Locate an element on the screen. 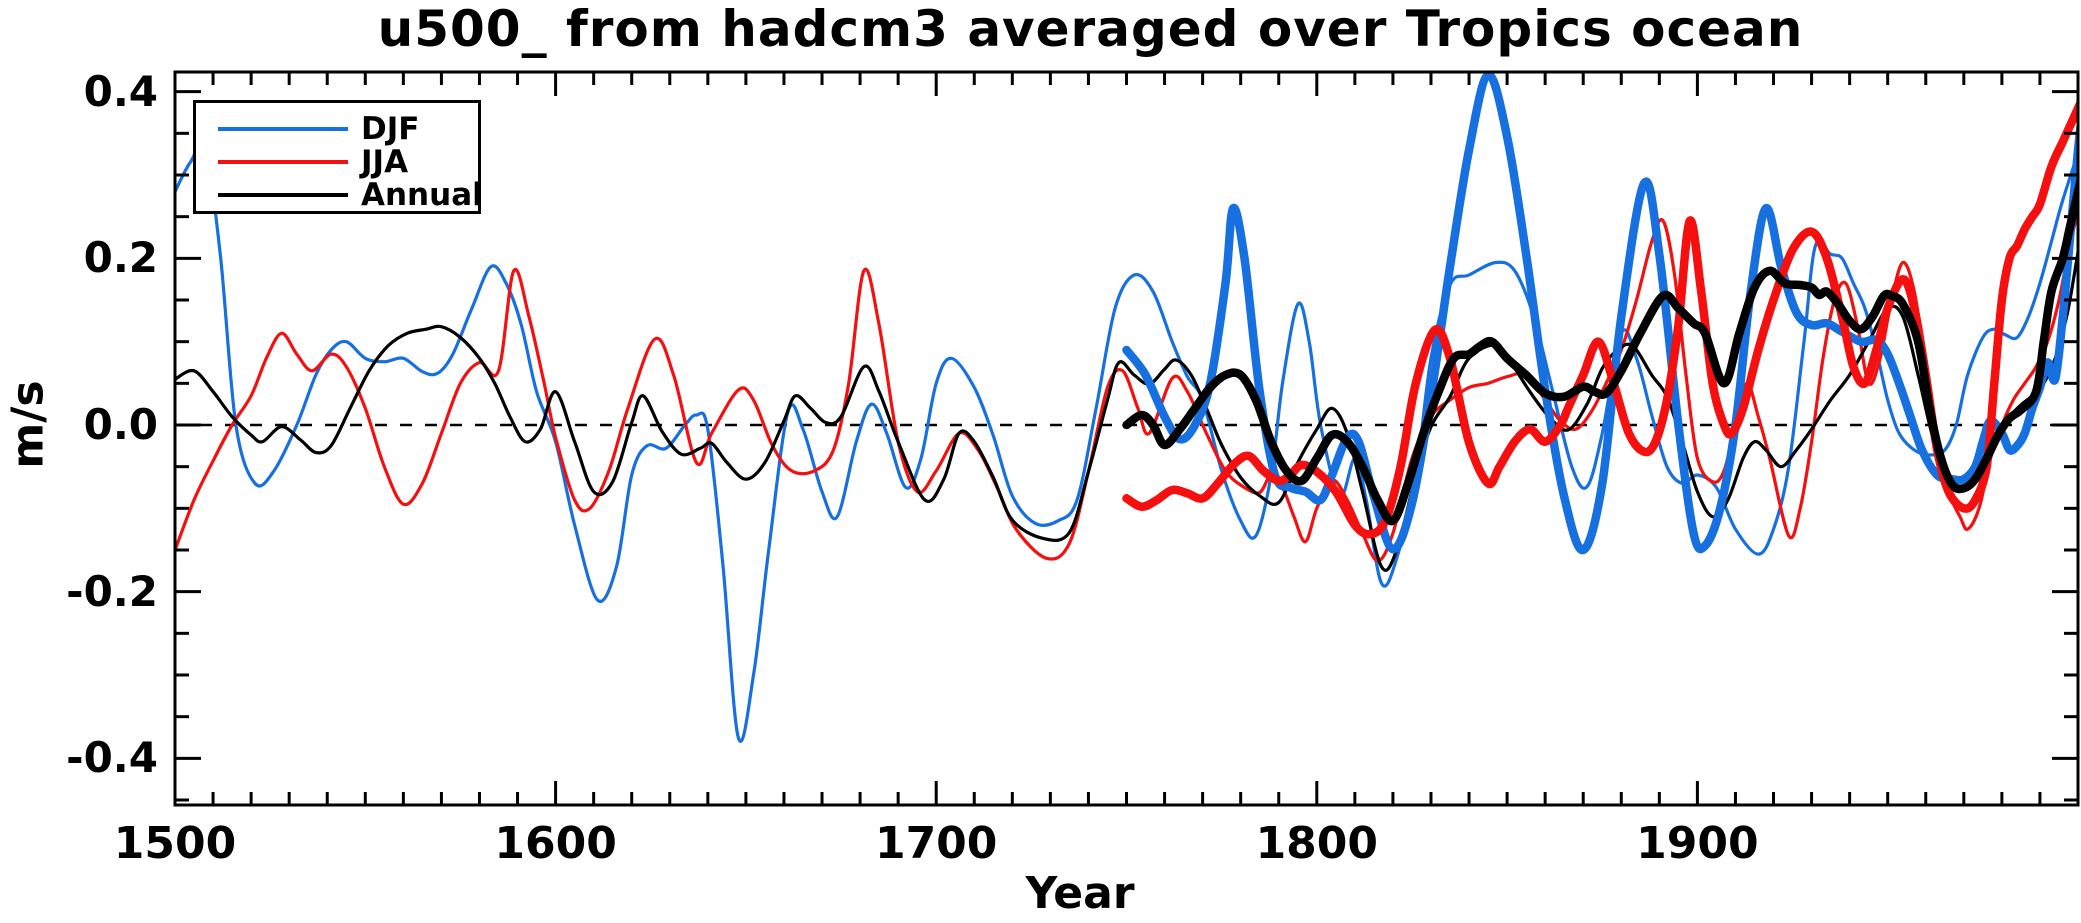  legend: DJF JJA Annual is located at coordinates (338, 157).